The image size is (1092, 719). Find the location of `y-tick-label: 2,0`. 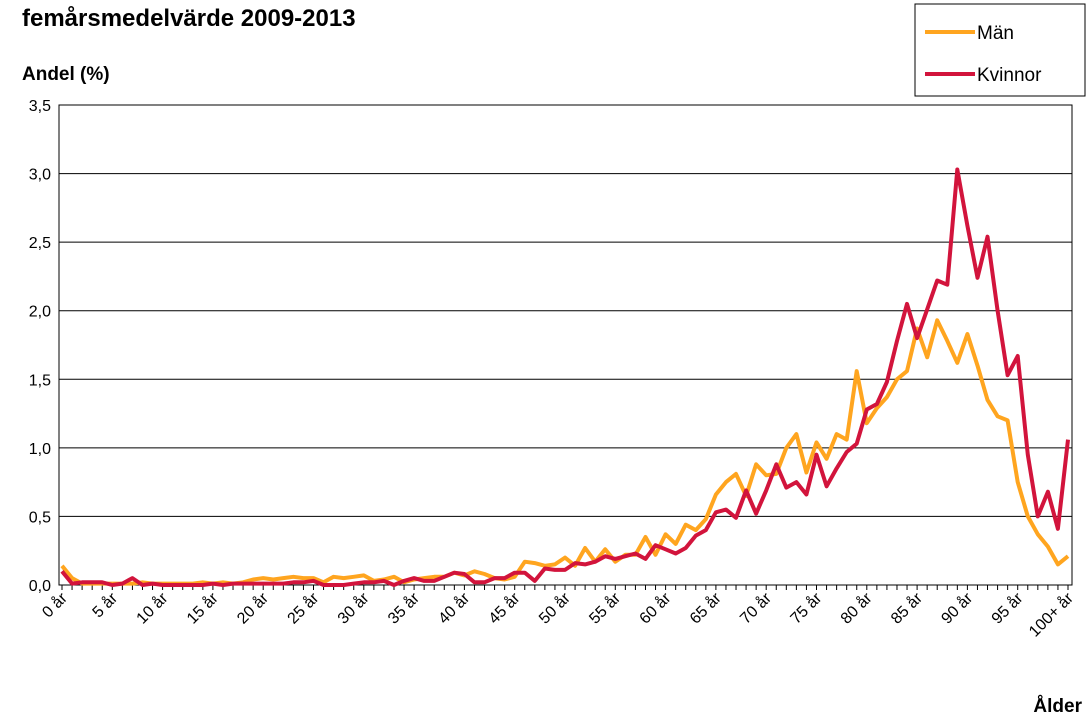

y-tick-label: 2,0 is located at coordinates (40, 312).